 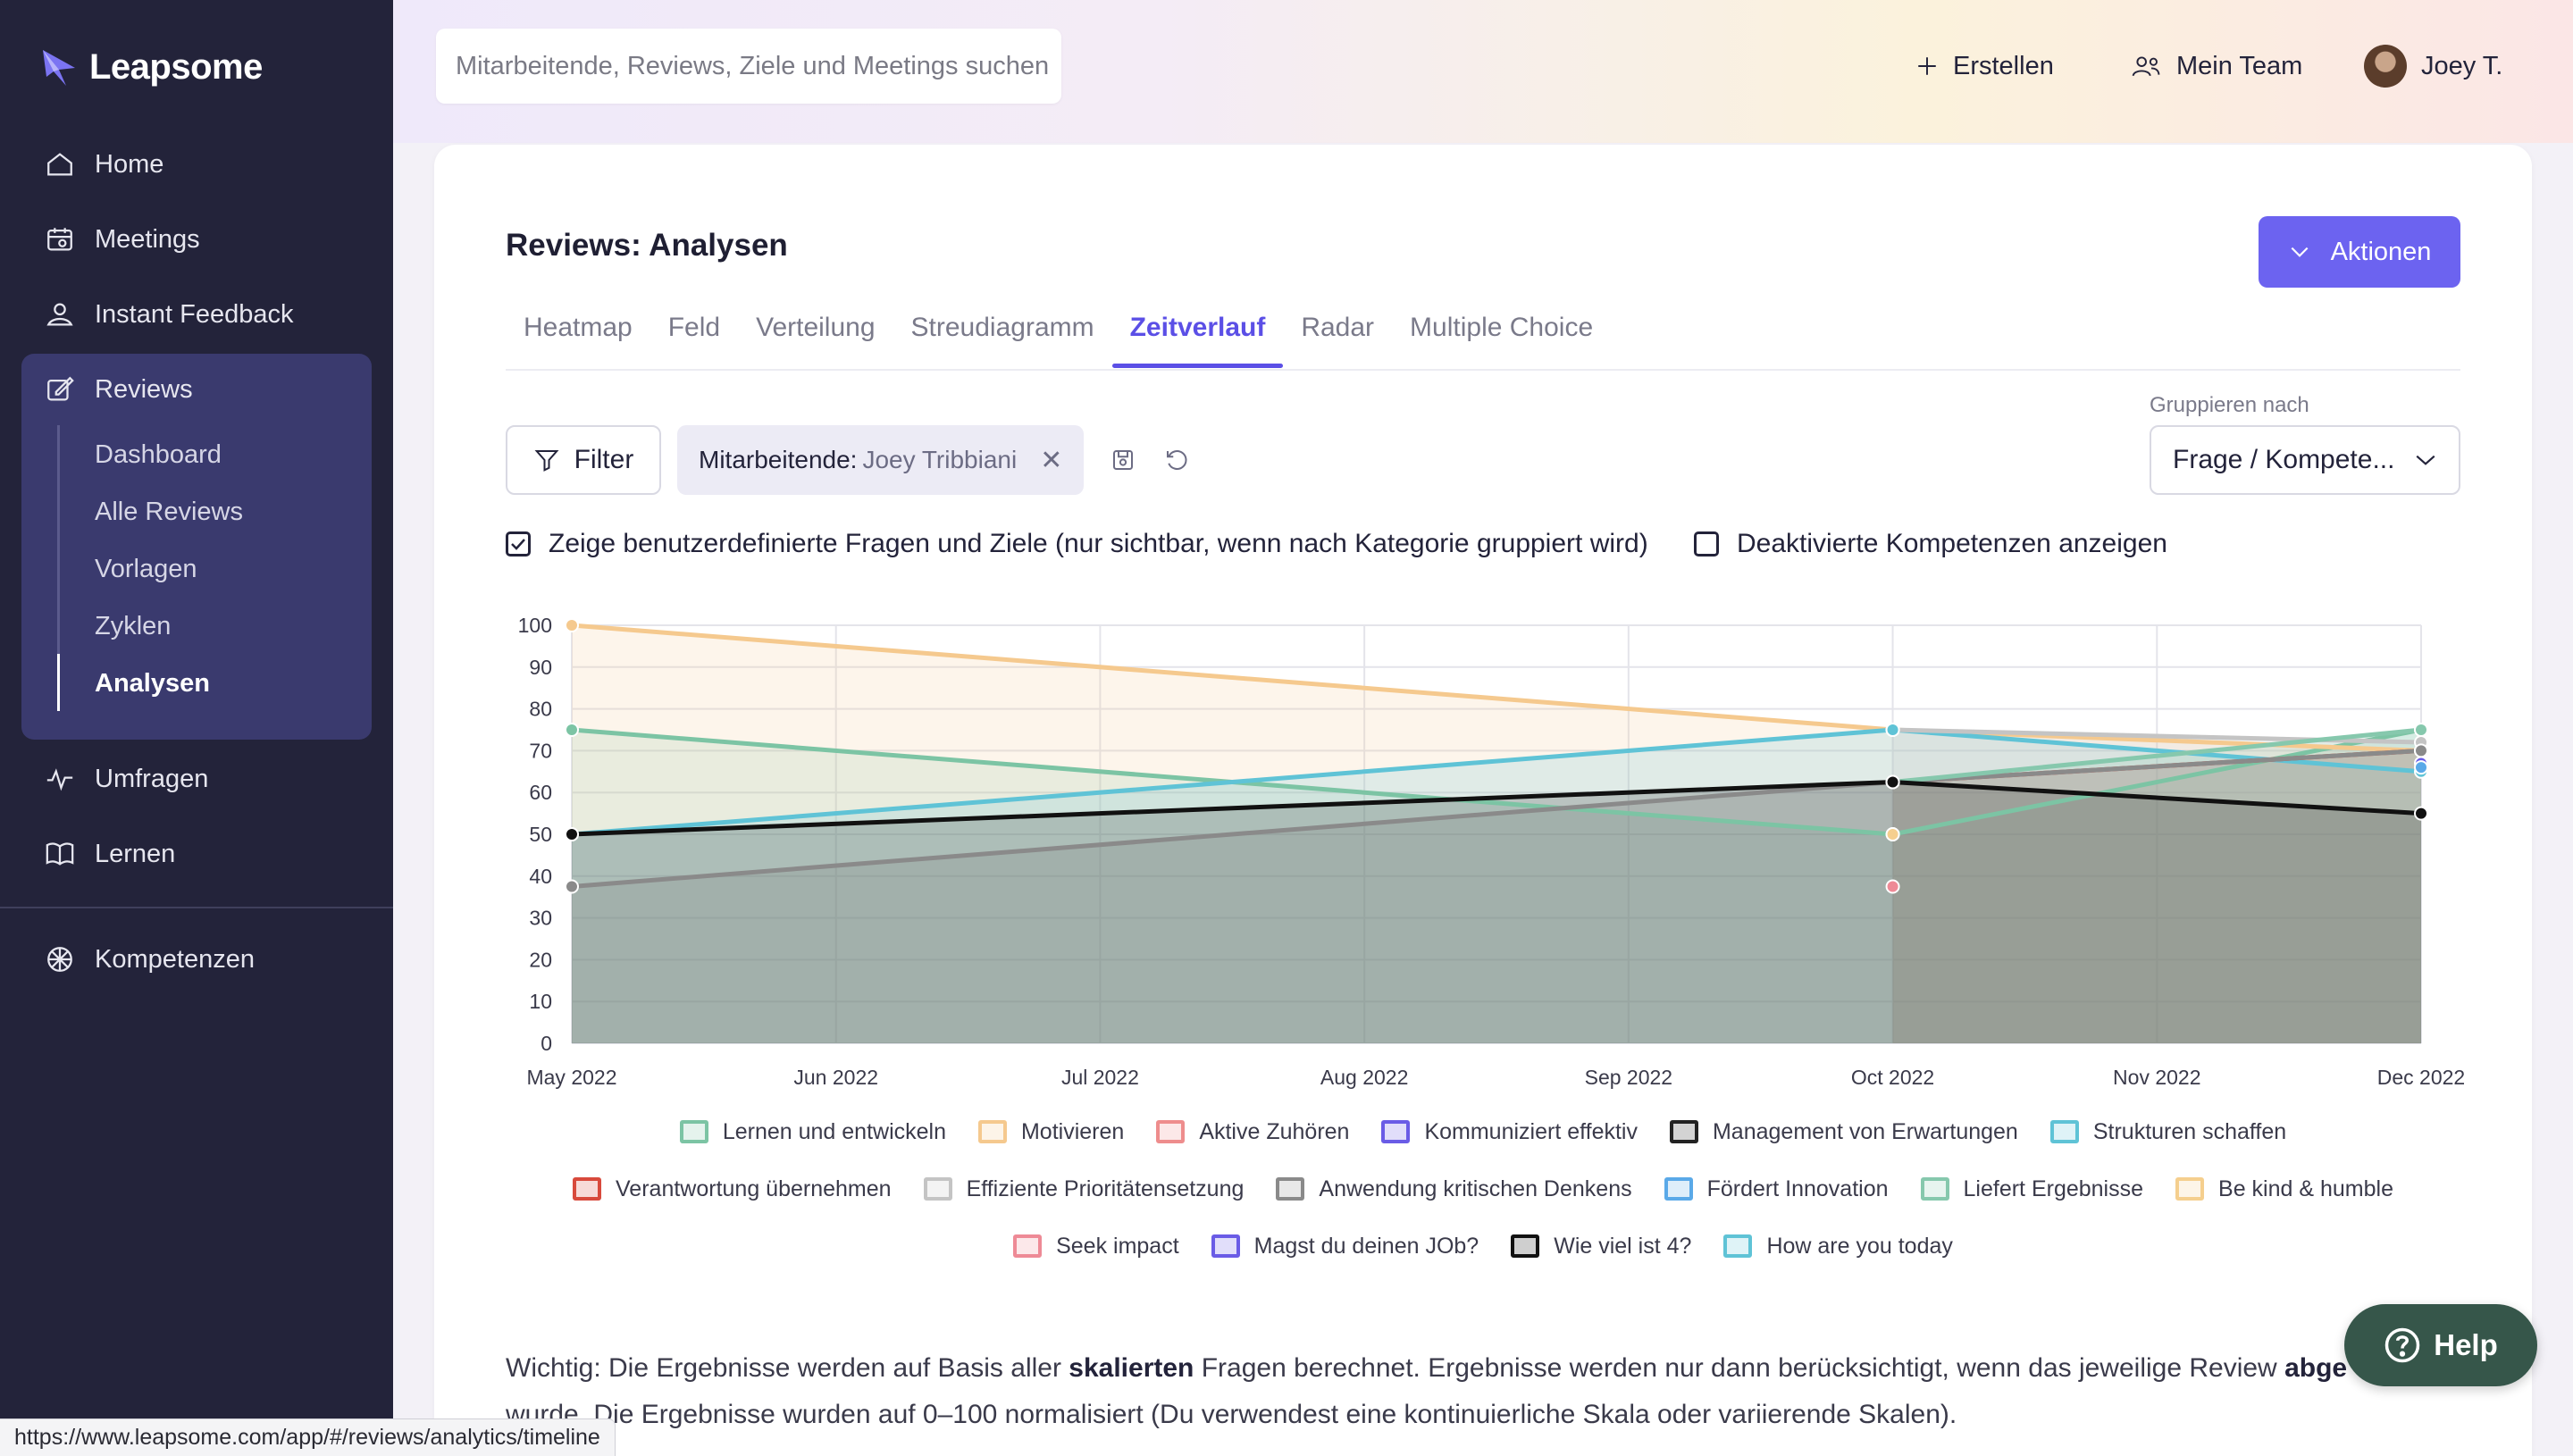 What do you see at coordinates (571, 1077) in the screenshot?
I see `x-tick-label: May 2022` at bounding box center [571, 1077].